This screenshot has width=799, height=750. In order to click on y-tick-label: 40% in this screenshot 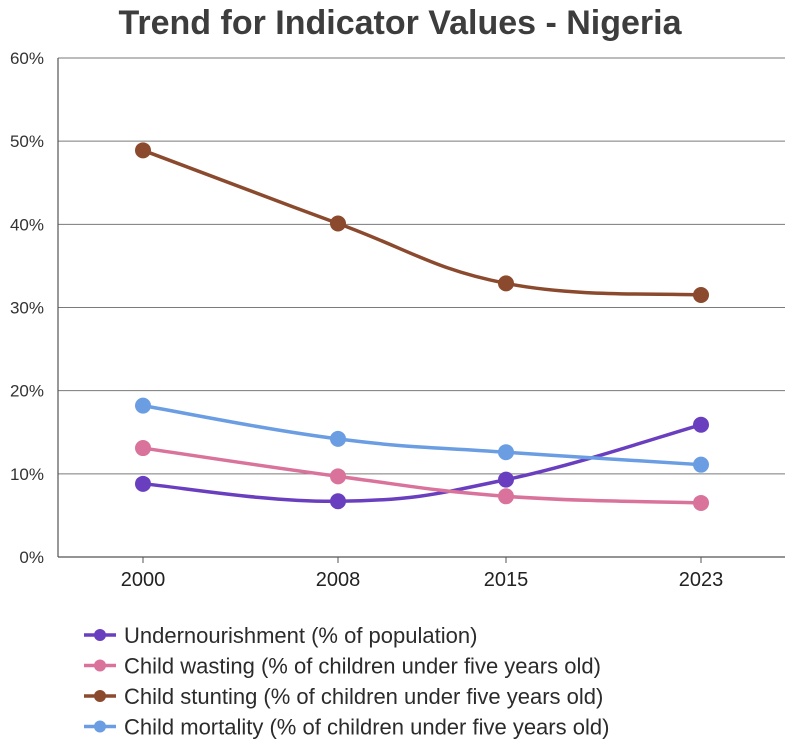, I will do `click(27, 224)`.